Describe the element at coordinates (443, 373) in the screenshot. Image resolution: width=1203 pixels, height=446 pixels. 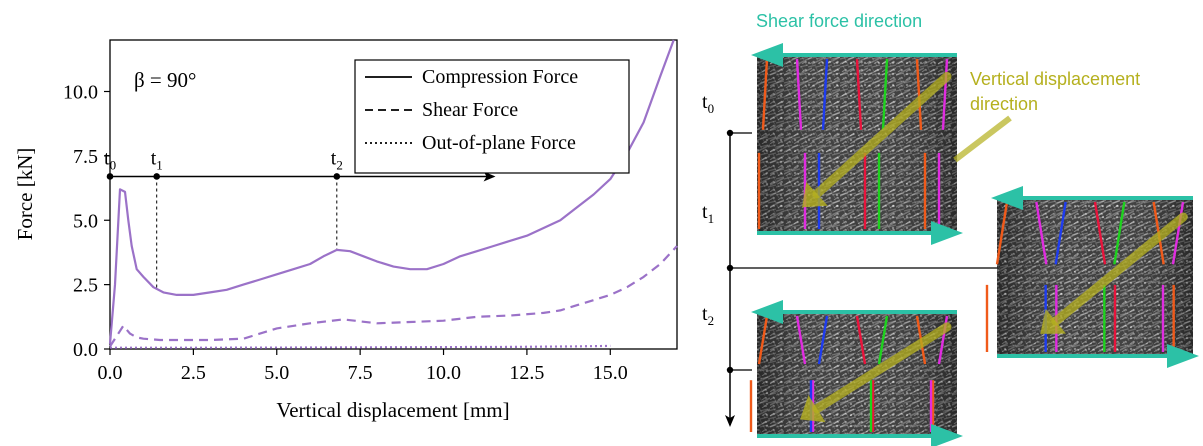
I see `x-tick-label: 10.0` at that location.